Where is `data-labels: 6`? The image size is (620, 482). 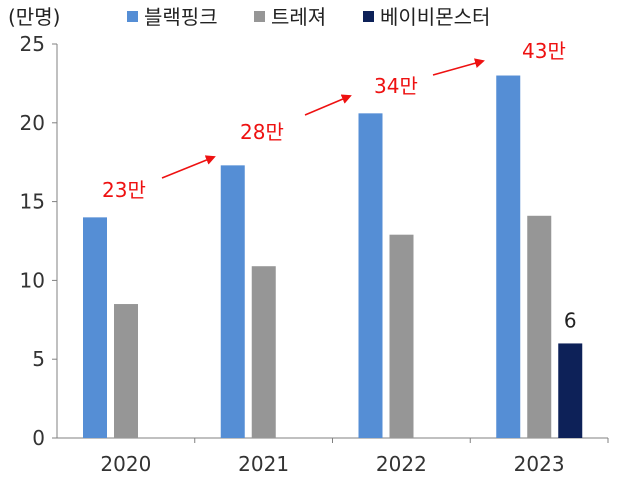 data-labels: 6 is located at coordinates (570, 320).